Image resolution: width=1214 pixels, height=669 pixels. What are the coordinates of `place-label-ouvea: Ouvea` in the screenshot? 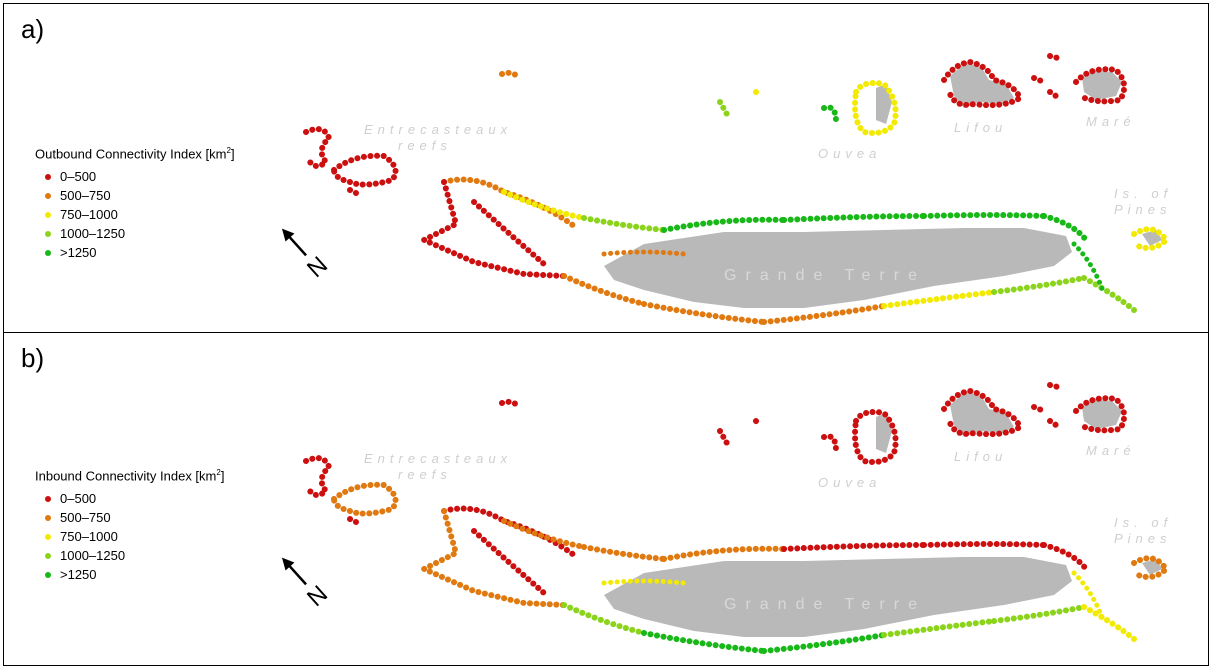 It's located at (849, 153).